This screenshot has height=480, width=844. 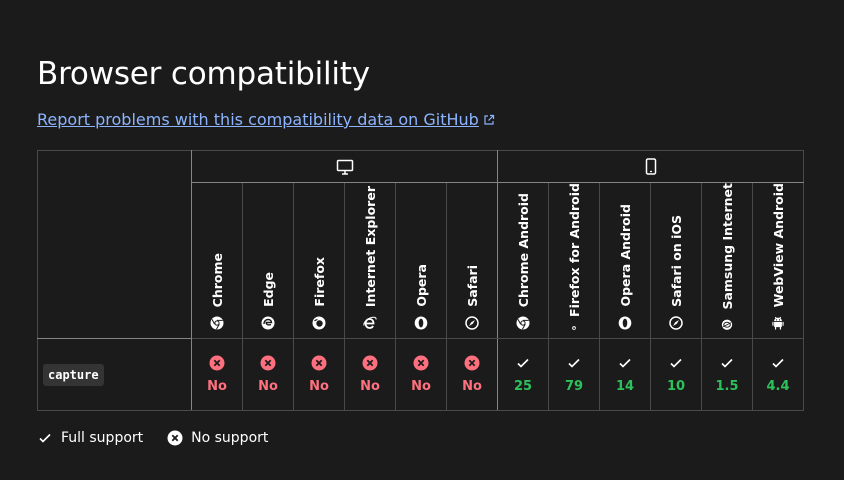 I want to click on support-value: 25, so click(x=523, y=386).